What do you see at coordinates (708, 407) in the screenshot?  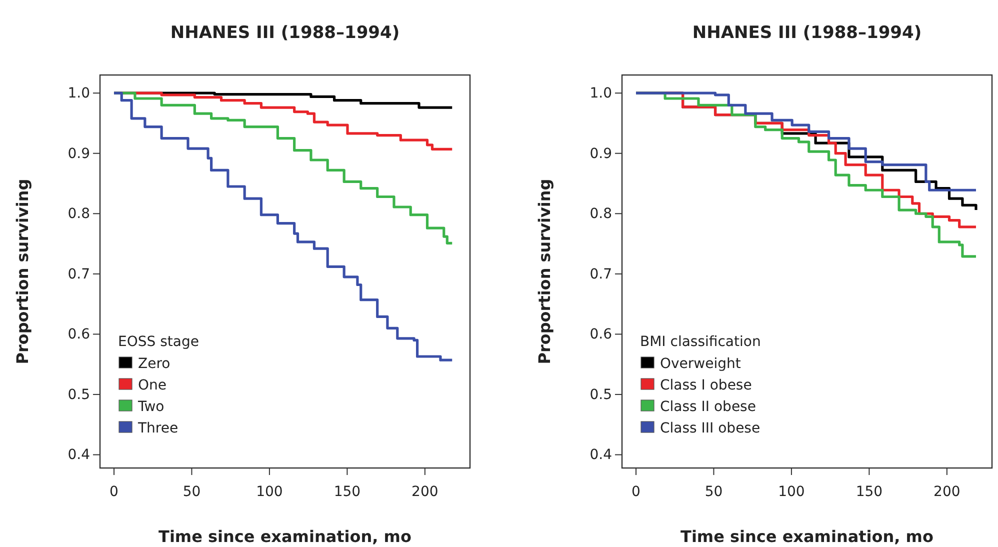 I see `legend-label: Class II obese` at bounding box center [708, 407].